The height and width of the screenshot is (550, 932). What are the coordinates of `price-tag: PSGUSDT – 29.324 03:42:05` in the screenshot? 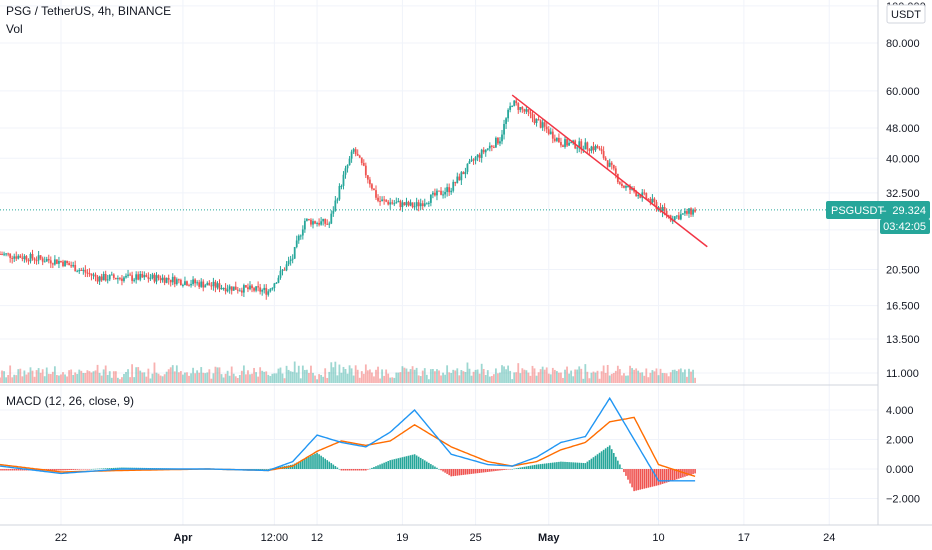 It's located at (878, 217).